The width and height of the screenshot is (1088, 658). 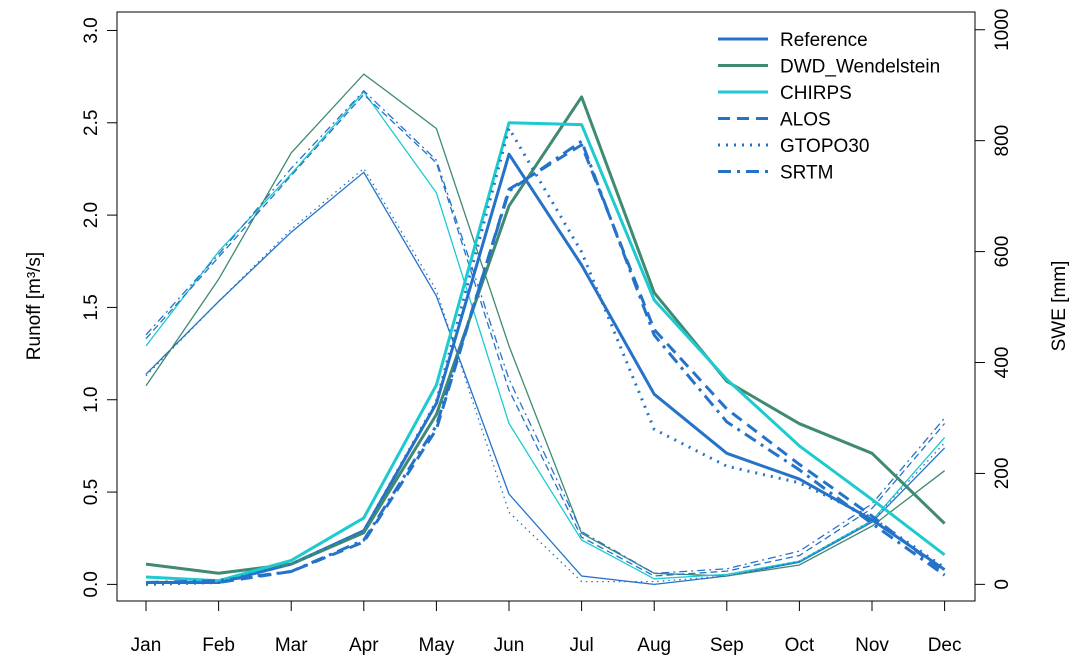 What do you see at coordinates (824, 40) in the screenshot?
I see `legend-label: Reference` at bounding box center [824, 40].